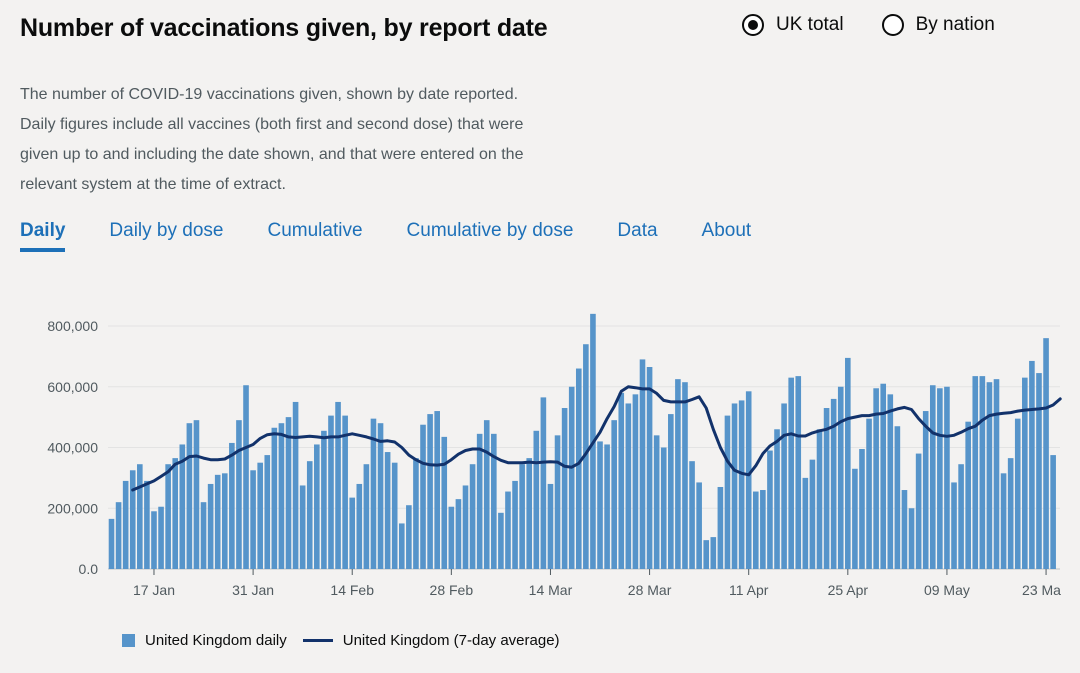  What do you see at coordinates (253, 590) in the screenshot?
I see `x-tick-label: 31 Jan` at bounding box center [253, 590].